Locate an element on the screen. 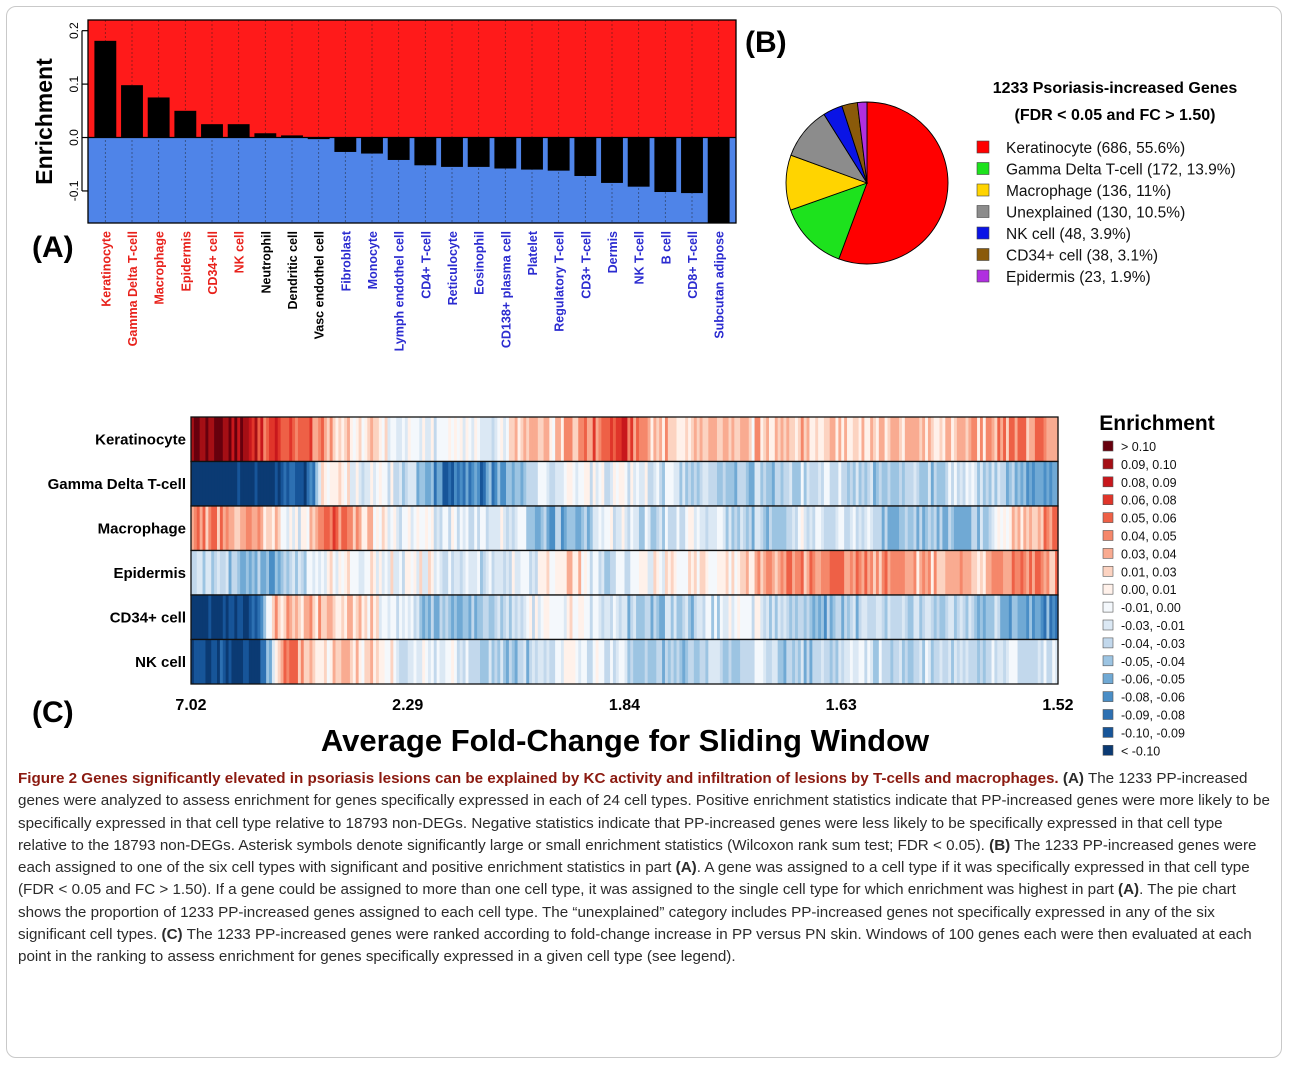  caption-ref-a: (A) is located at coordinates (1073, 778).